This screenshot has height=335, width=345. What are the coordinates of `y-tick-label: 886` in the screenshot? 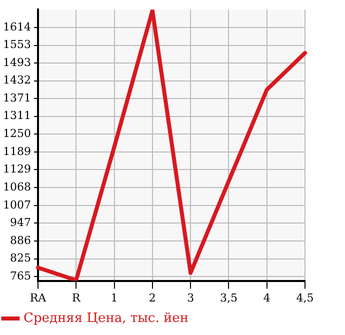 It's located at (20, 240).